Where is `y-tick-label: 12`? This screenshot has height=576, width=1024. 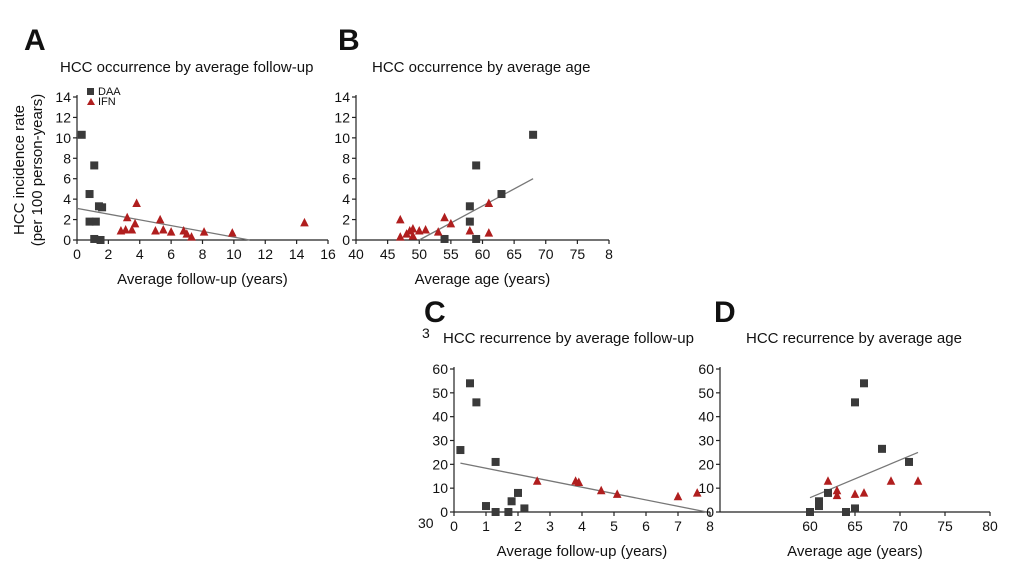
y-tick-label: 12 is located at coordinates (63, 117).